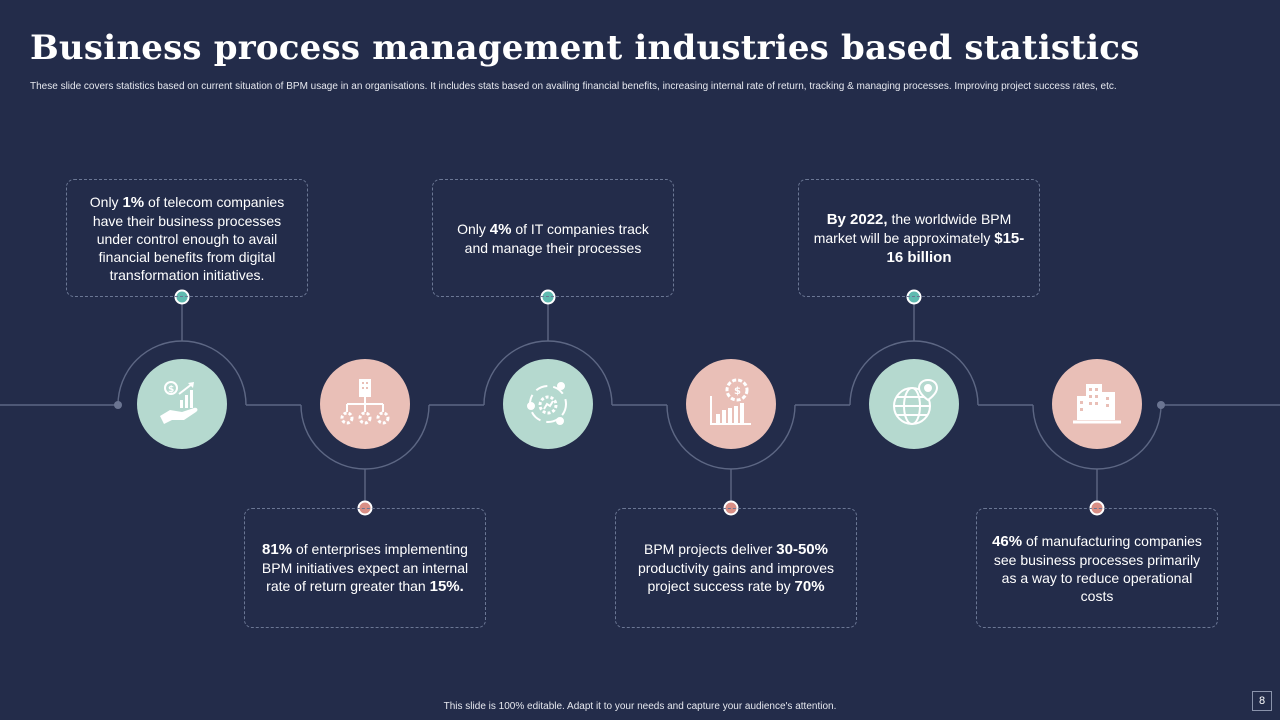  Describe the element at coordinates (809, 586) in the screenshot. I see `card-highlight: 70%` at that location.